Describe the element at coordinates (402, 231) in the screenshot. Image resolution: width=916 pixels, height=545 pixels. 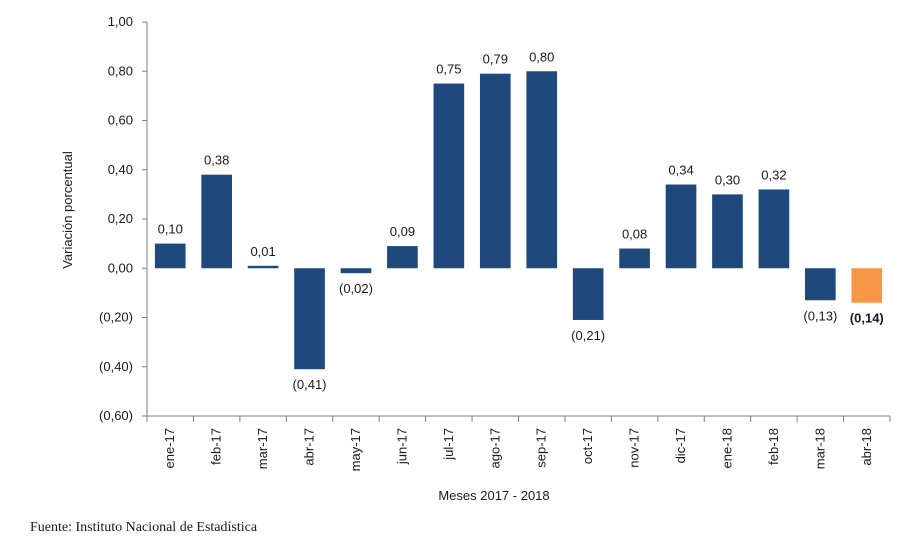
I see `data-label: 0,09` at that location.